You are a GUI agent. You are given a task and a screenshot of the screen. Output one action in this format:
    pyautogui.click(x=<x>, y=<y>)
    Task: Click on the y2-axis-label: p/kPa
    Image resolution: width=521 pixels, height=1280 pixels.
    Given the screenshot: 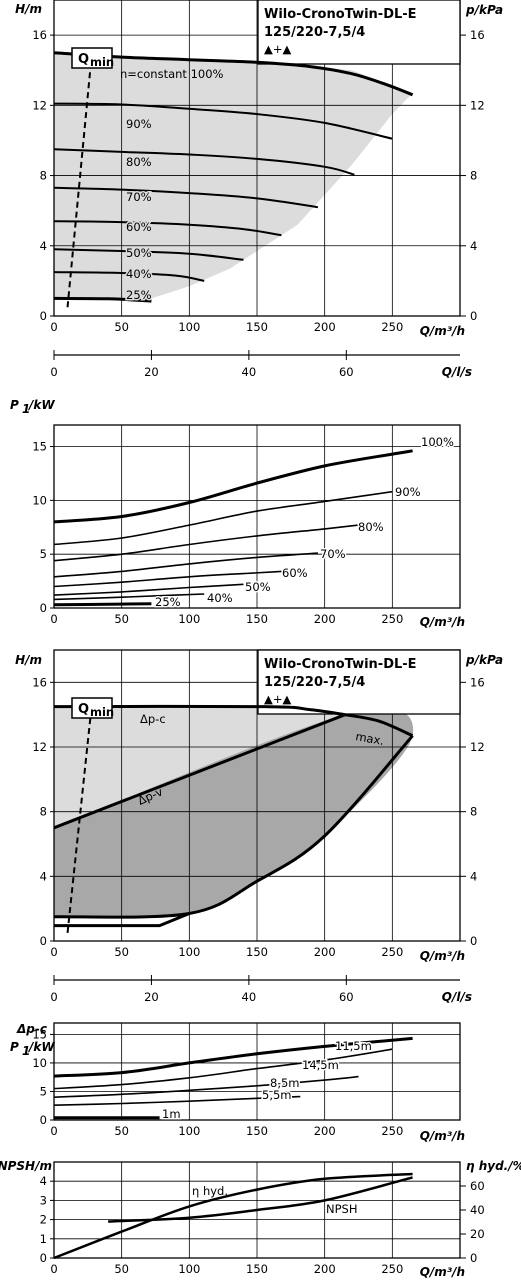 What is the action you would take?
    pyautogui.click(x=484, y=10)
    